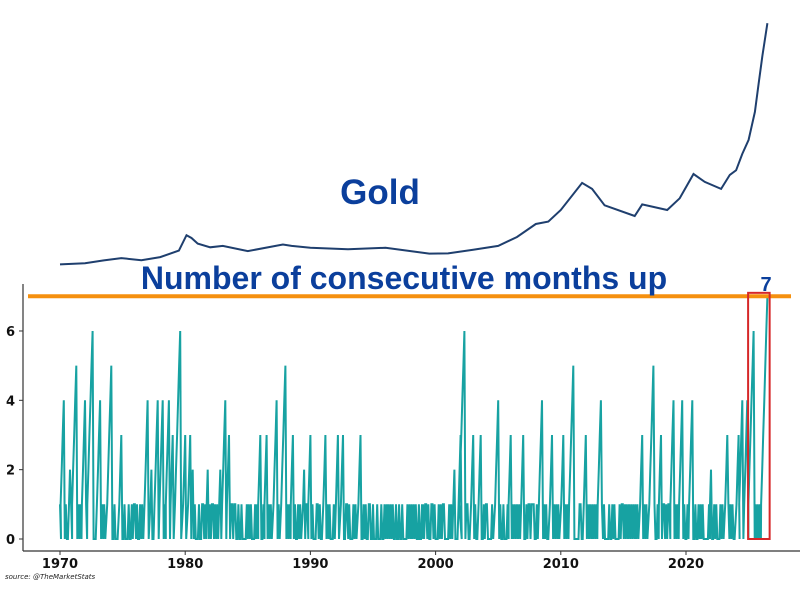 Image resolution: width=810 pixels, height=590 pixels. Describe the element at coordinates (380, 192) in the screenshot. I see `gold-title: Gold` at that location.